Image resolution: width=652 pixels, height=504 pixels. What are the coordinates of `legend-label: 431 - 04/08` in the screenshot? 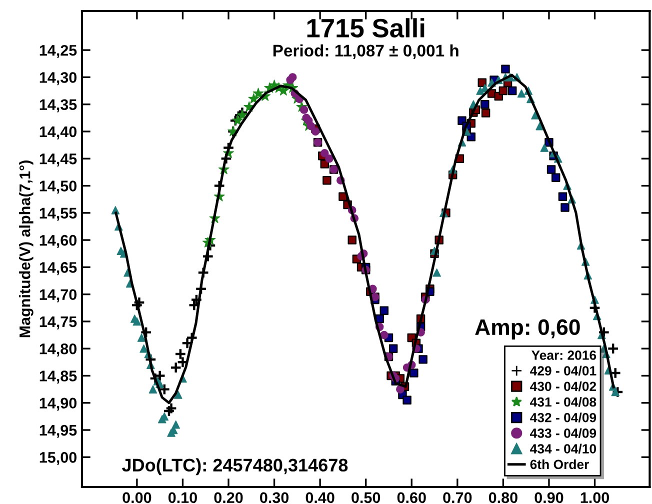 It's located at (563, 401).